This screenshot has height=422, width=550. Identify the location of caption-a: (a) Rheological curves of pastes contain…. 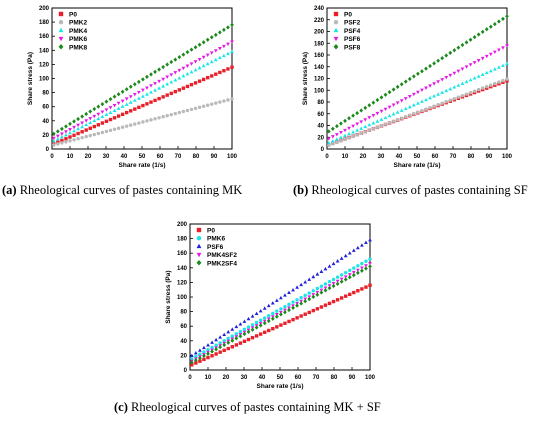
(122, 190).